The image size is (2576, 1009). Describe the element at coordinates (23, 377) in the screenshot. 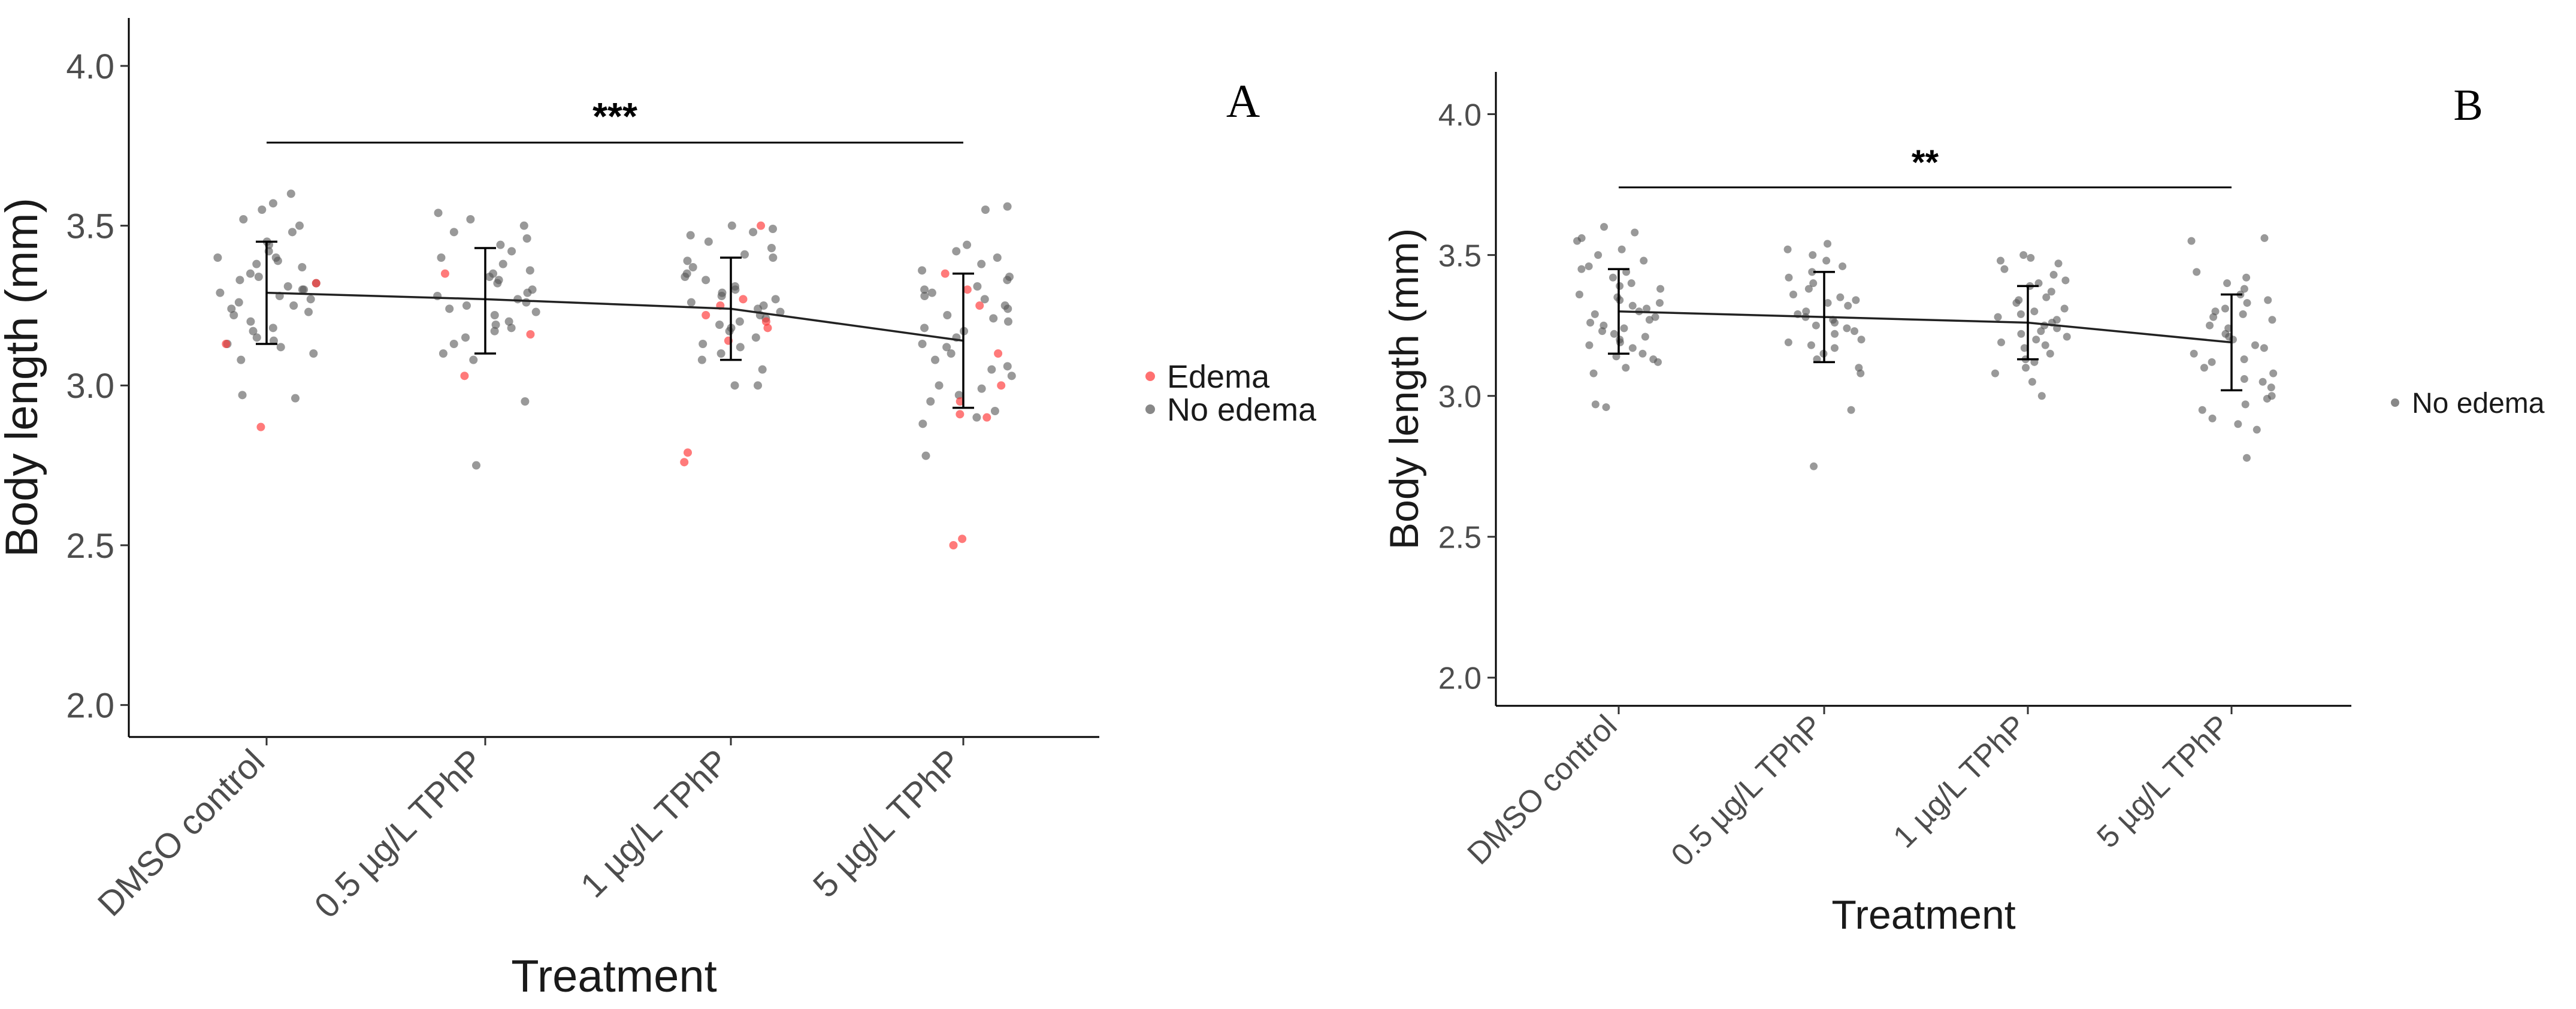

I see `y-axis-title: Body length (mm)` at that location.